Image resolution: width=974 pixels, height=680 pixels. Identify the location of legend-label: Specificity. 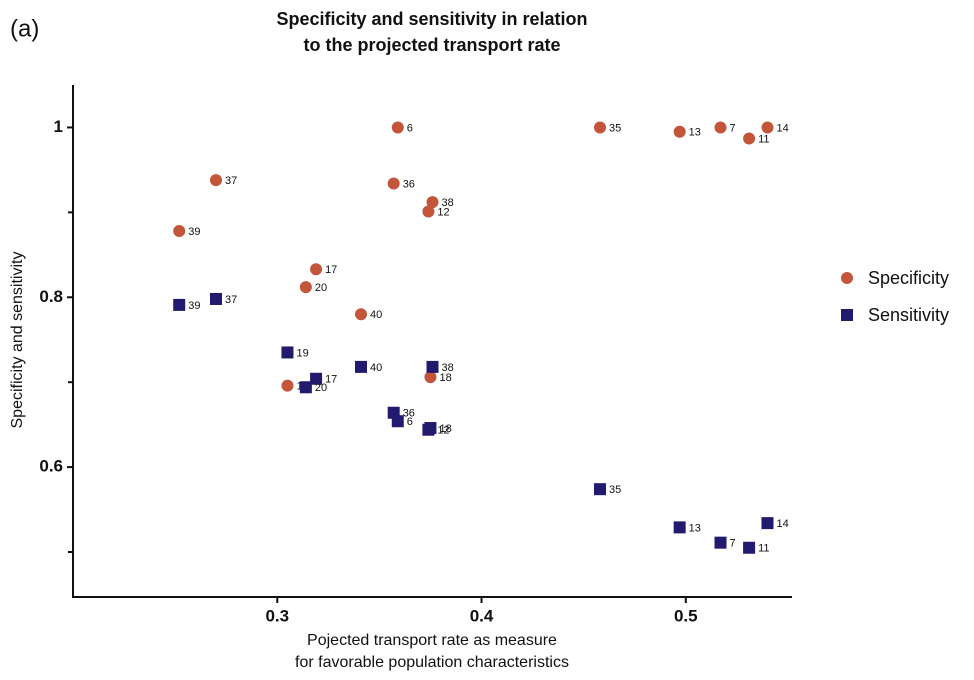
(908, 278).